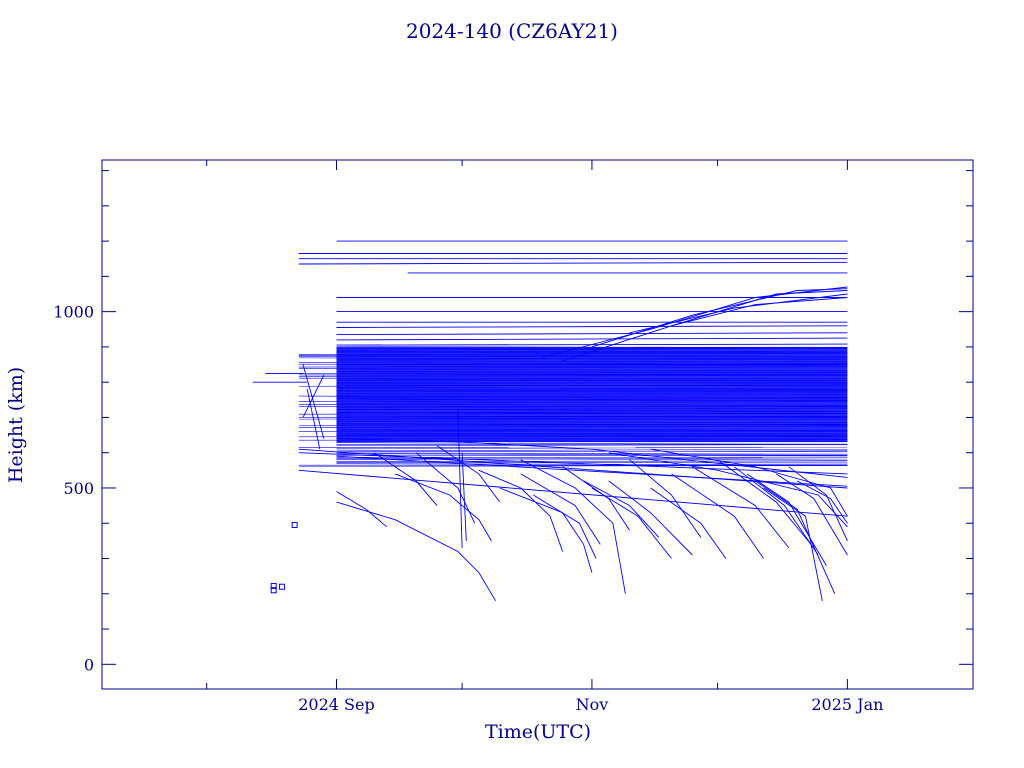  Describe the element at coordinates (336, 704) in the screenshot. I see `x-tick-label: 2024 Sep` at that location.